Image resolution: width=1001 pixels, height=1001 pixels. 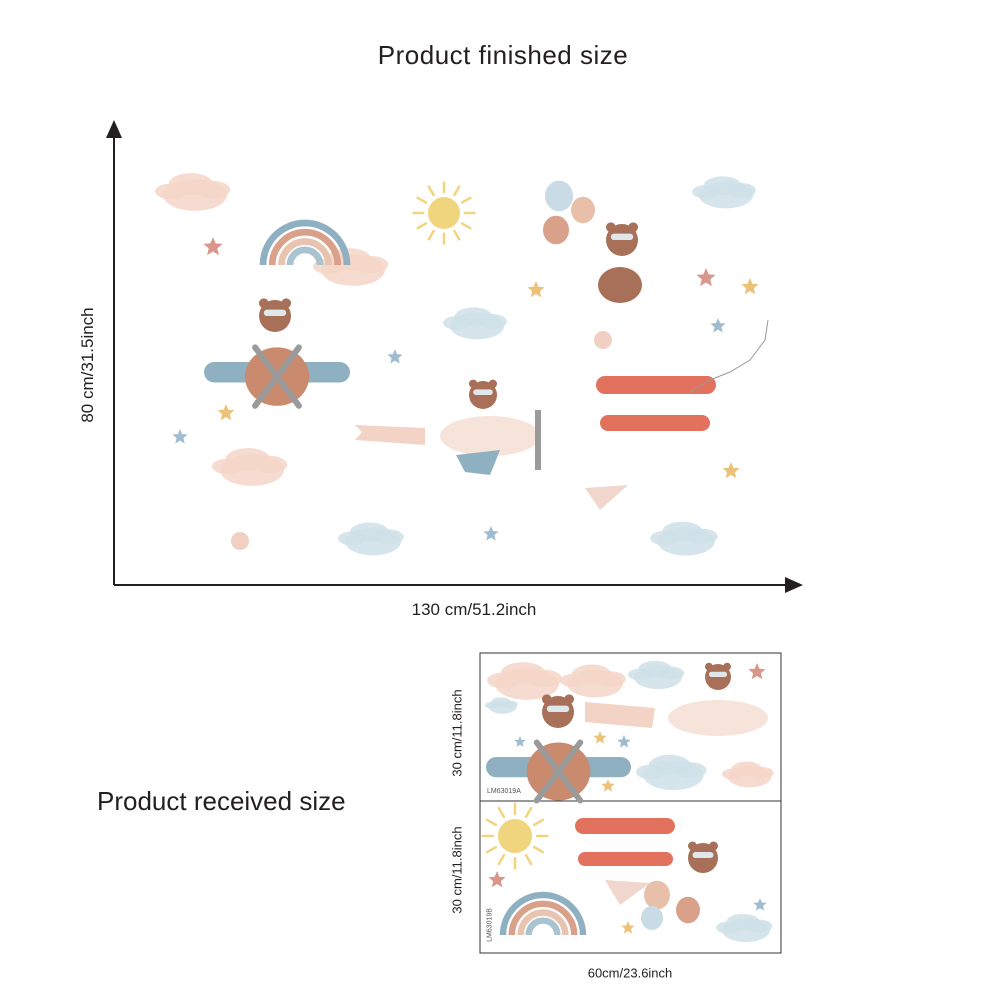 What do you see at coordinates (503, 55) in the screenshot?
I see `finished-size-title: Product finished size` at bounding box center [503, 55].